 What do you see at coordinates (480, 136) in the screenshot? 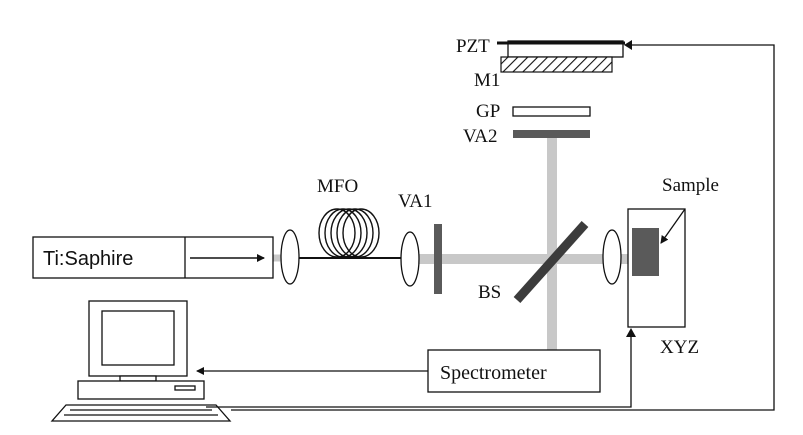
I see `va2-label: VA2` at bounding box center [480, 136].